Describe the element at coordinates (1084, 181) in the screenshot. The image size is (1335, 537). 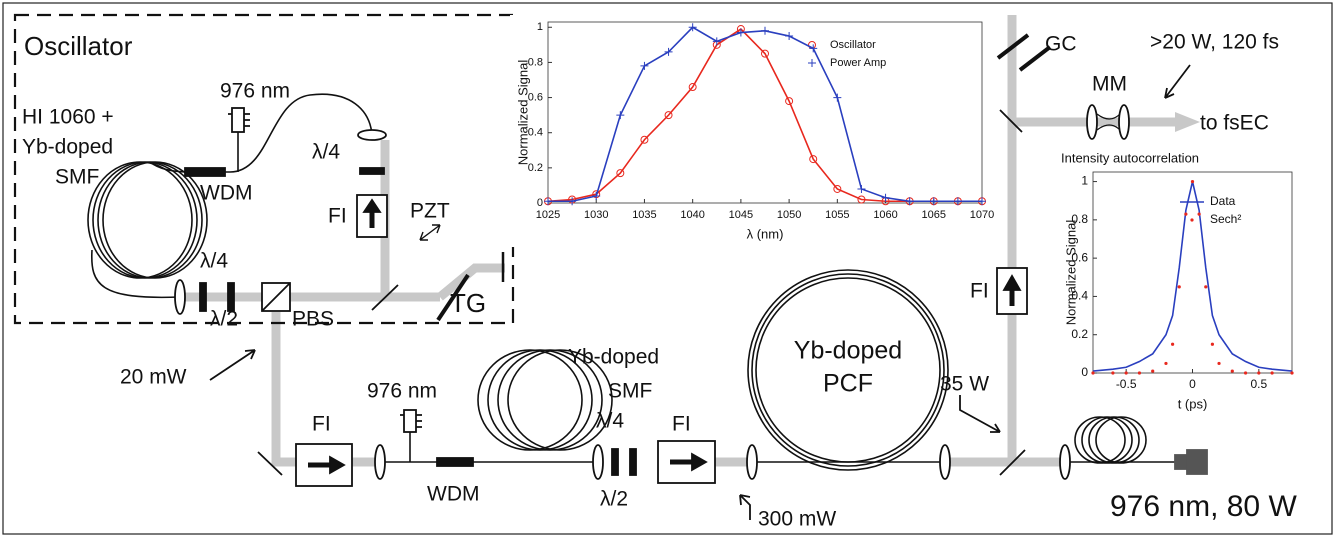
I see `y-tick-label: 1` at that location.